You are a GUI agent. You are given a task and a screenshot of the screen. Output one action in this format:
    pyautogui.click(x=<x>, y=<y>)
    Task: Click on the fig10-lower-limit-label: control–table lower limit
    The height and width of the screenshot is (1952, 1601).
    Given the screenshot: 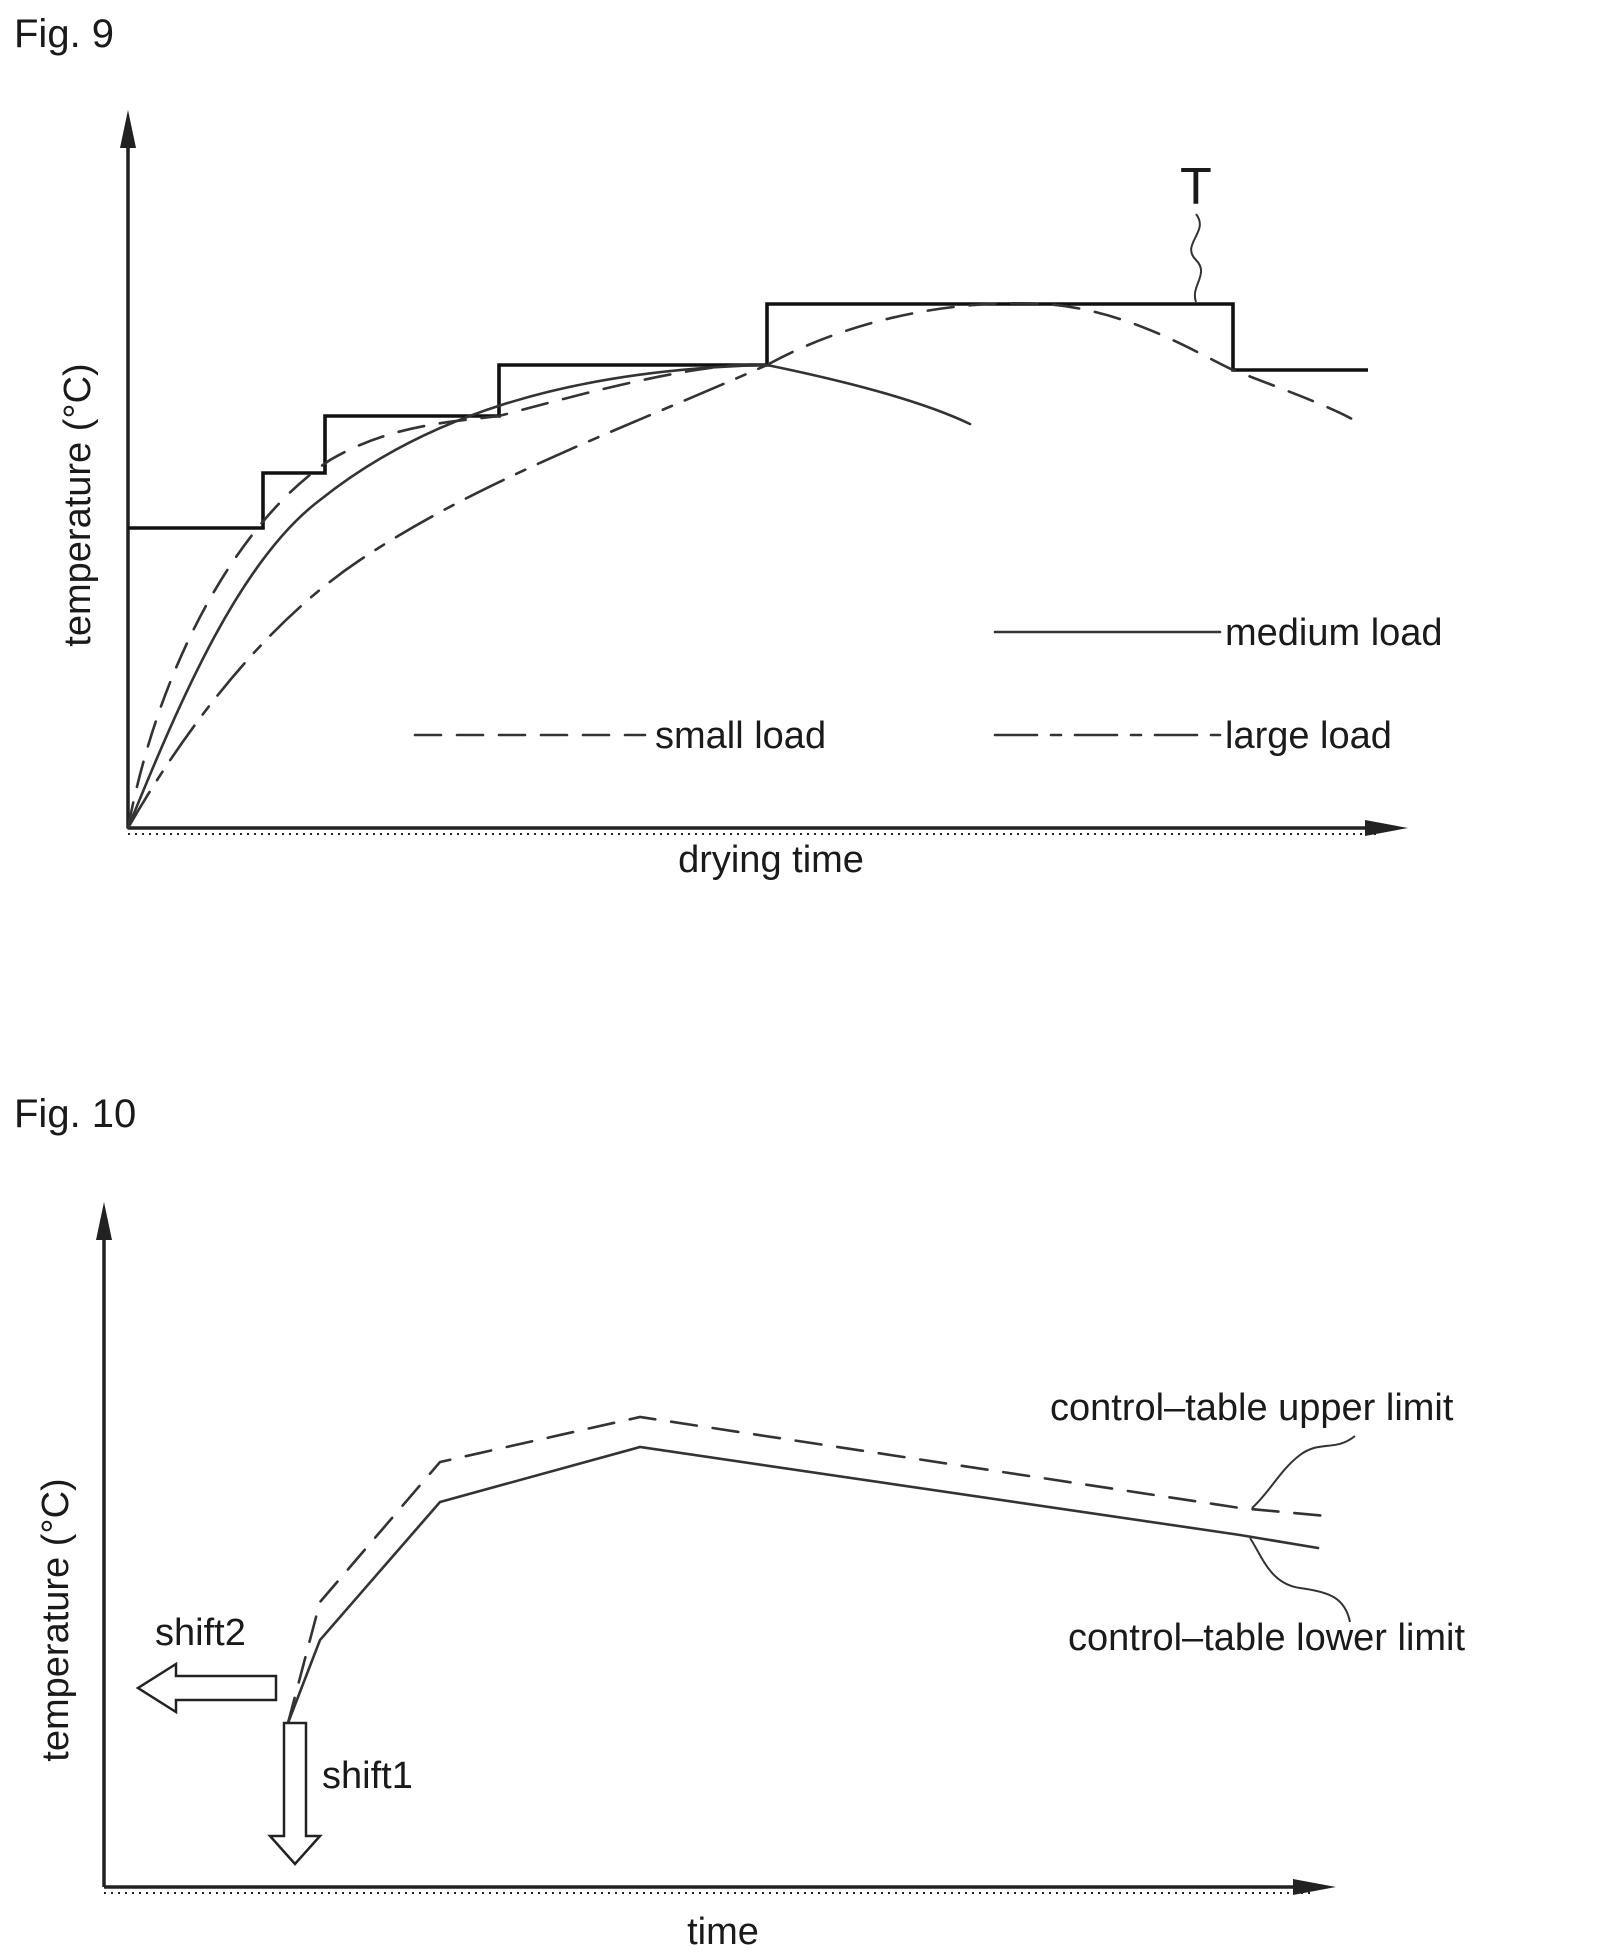 What is the action you would take?
    pyautogui.click(x=1266, y=1638)
    